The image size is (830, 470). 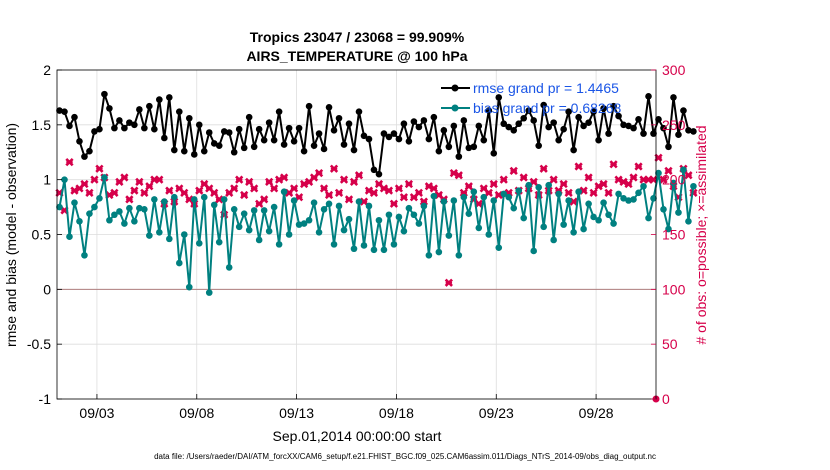 I want to click on right-axis: 0 50 100 150 200 250 300, so click(x=668, y=234).